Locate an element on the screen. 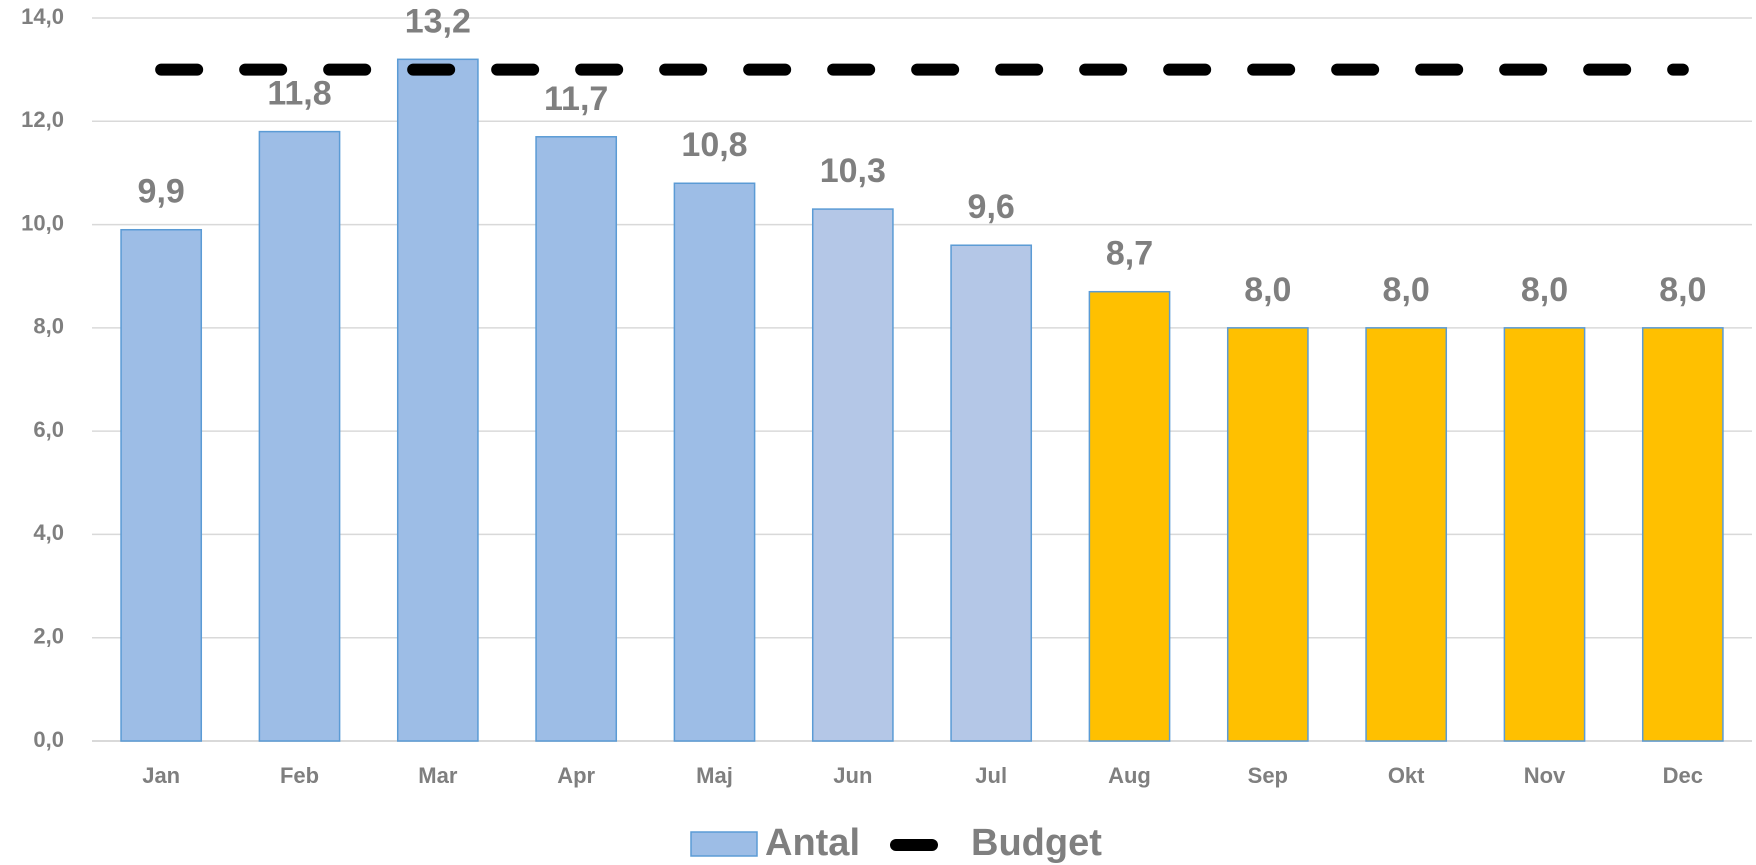 The height and width of the screenshot is (865, 1756). legend-label: Budget is located at coordinates (1036, 843).